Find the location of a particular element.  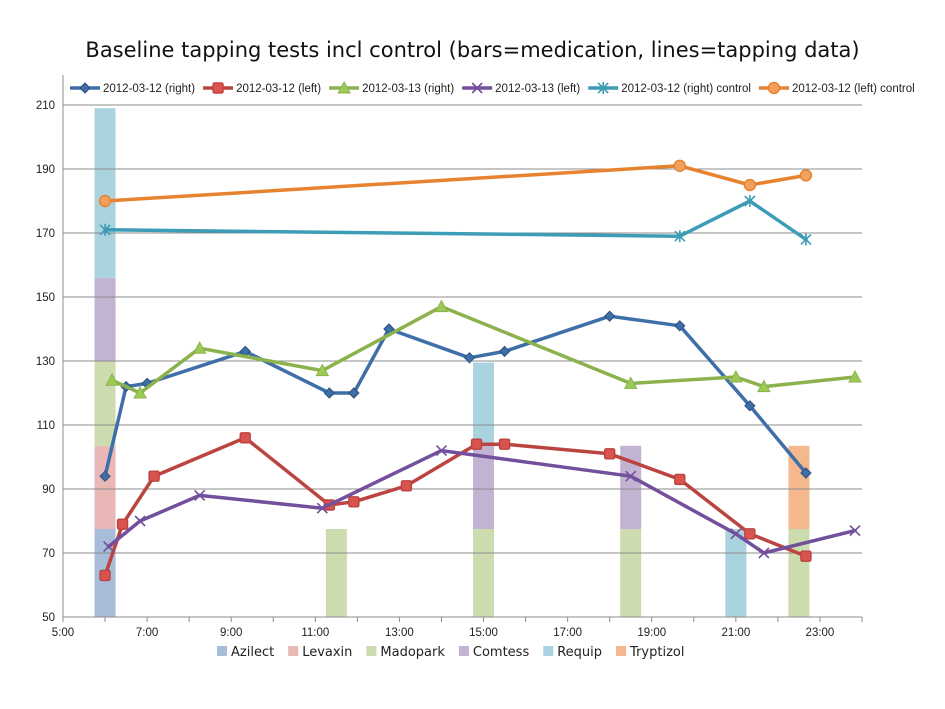

legend-label: Comtess is located at coordinates (501, 652).